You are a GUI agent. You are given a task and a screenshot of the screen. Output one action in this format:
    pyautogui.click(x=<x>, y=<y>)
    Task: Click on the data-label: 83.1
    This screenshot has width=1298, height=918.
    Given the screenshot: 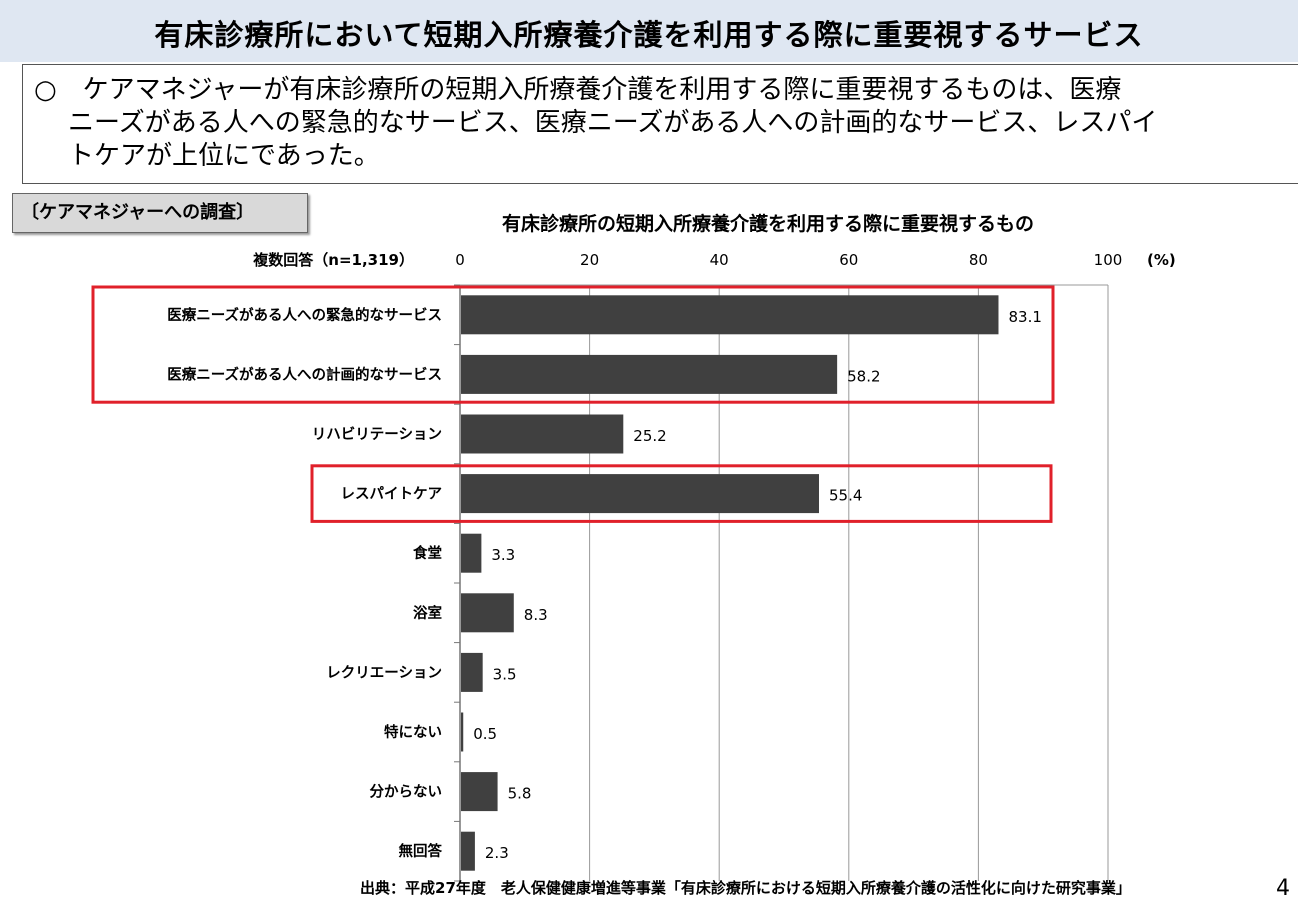 What is the action you would take?
    pyautogui.click(x=1024, y=317)
    